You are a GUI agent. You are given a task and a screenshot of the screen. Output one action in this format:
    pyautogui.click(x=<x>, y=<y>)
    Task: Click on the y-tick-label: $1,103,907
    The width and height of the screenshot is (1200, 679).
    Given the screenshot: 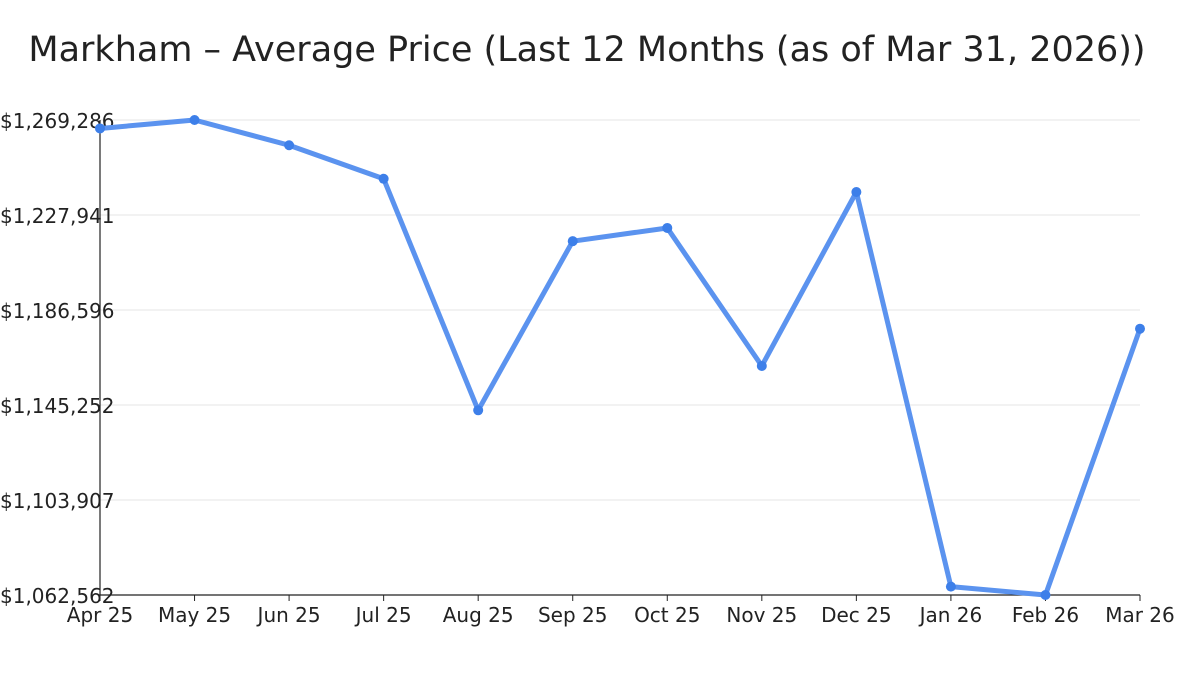 What is the action you would take?
    pyautogui.click(x=57, y=501)
    